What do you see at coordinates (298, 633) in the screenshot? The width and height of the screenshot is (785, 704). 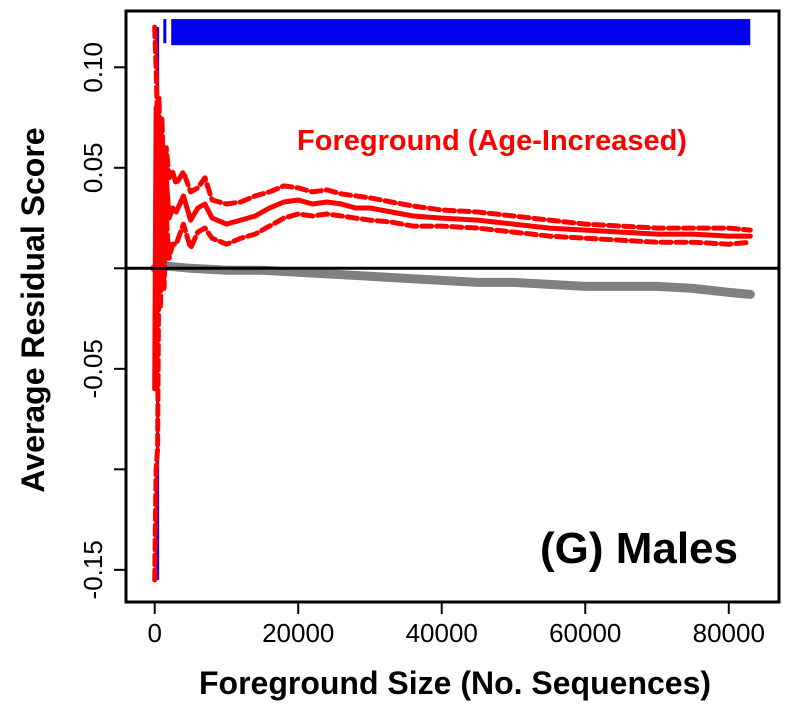 I see `x-tick-label: 20000` at bounding box center [298, 633].